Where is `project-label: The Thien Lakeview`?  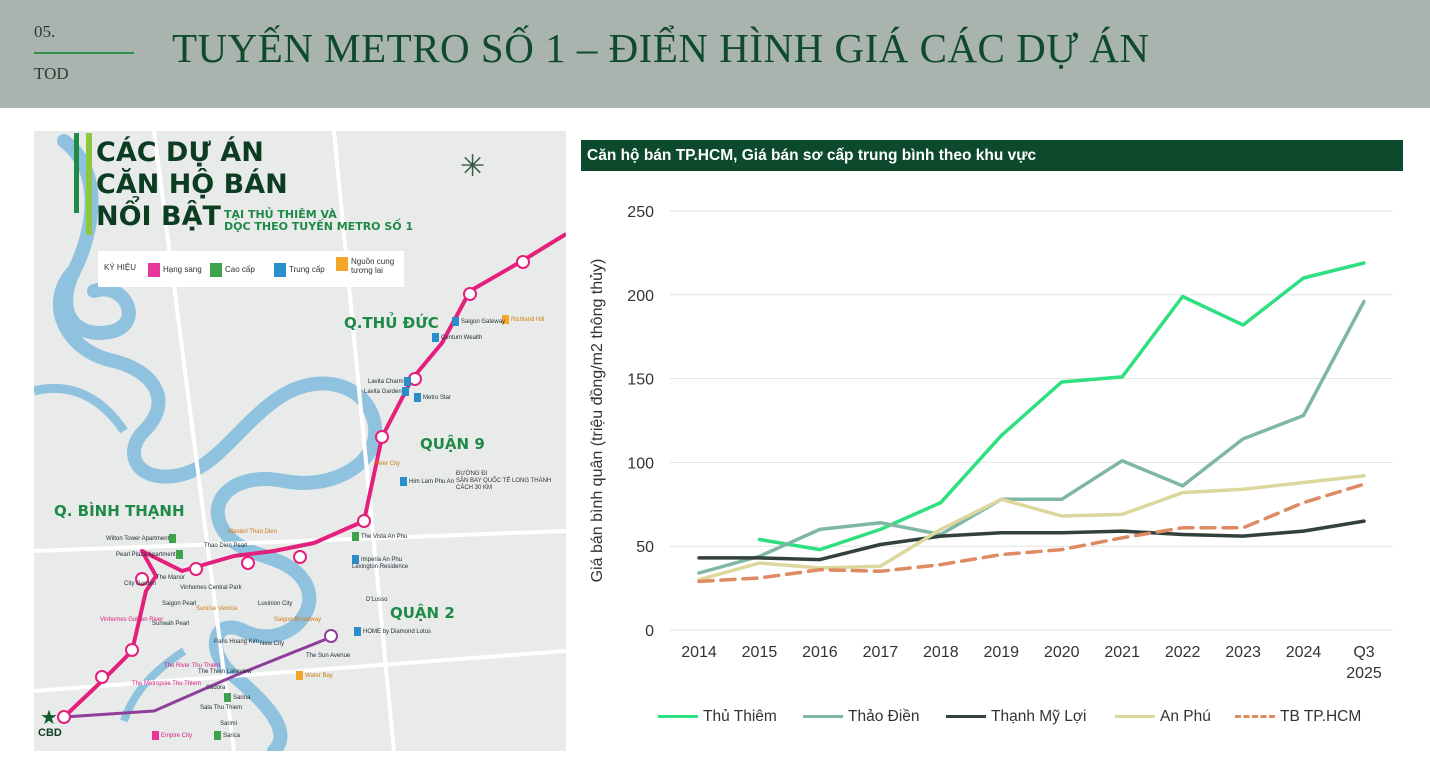
project-label: The Thien Lakeview is located at coordinates (225, 672).